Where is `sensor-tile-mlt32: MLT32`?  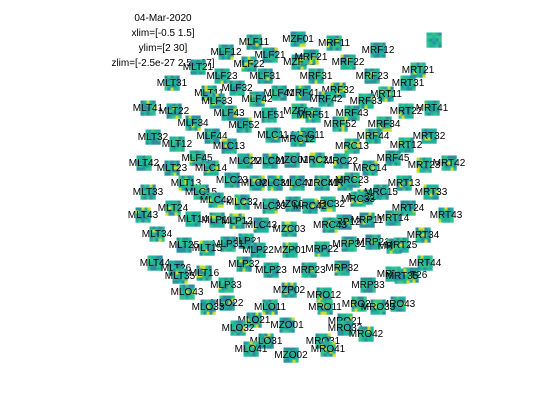 sensor-tile-mlt32: MLT32 is located at coordinates (153, 137).